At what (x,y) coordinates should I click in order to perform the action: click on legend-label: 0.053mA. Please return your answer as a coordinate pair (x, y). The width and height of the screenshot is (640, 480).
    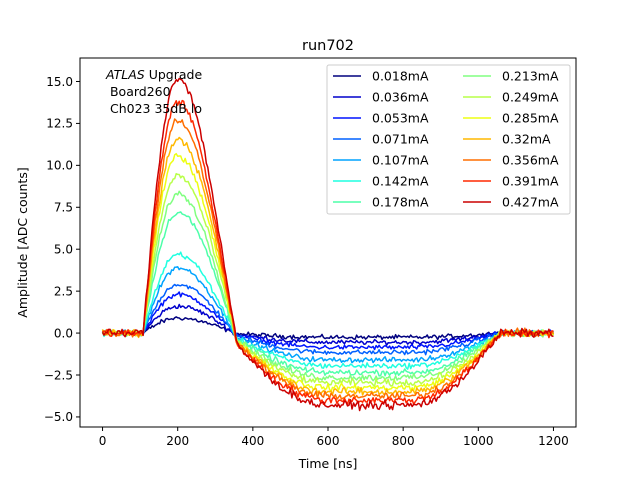
    Looking at the image, I should click on (400, 118).